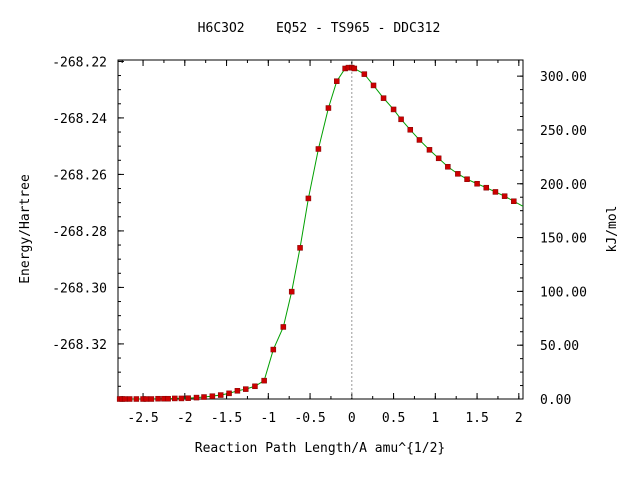 This screenshot has width=640, height=480. Describe the element at coordinates (268, 418) in the screenshot. I see `x-tick-label: -1` at that location.